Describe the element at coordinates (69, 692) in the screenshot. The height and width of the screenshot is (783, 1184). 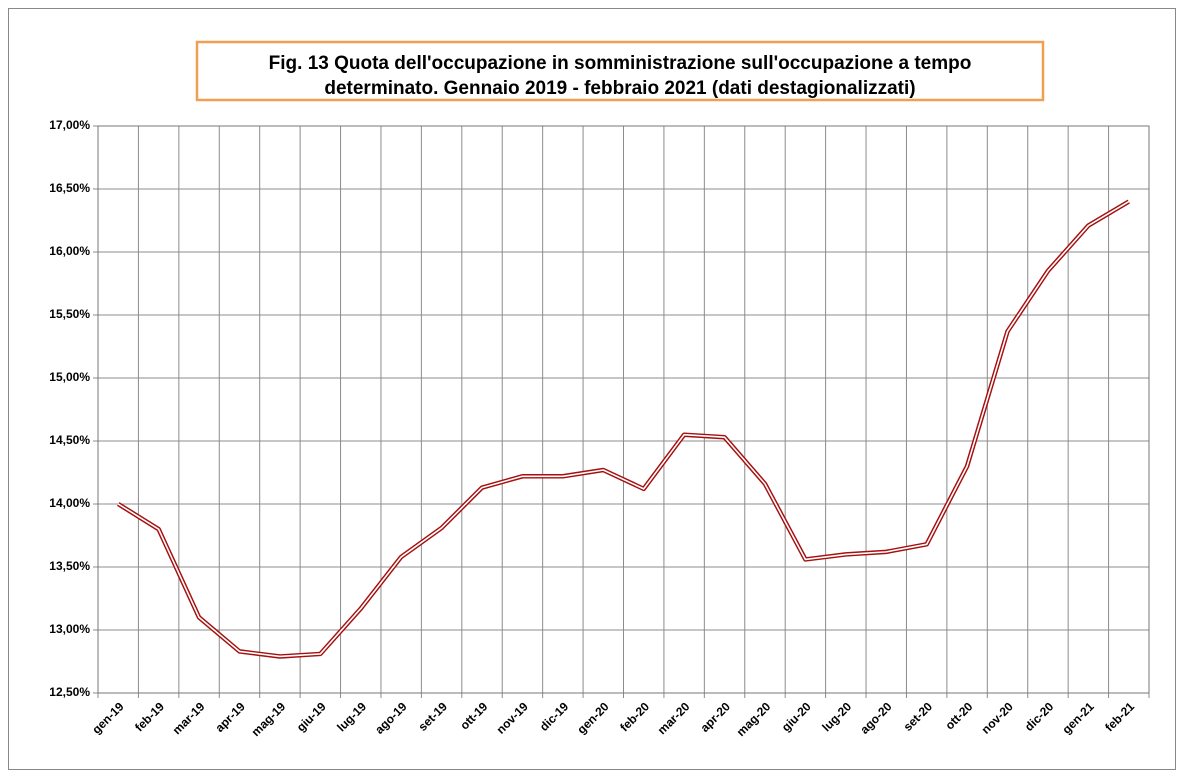
I see `y-tick-label: 12,50%` at that location.